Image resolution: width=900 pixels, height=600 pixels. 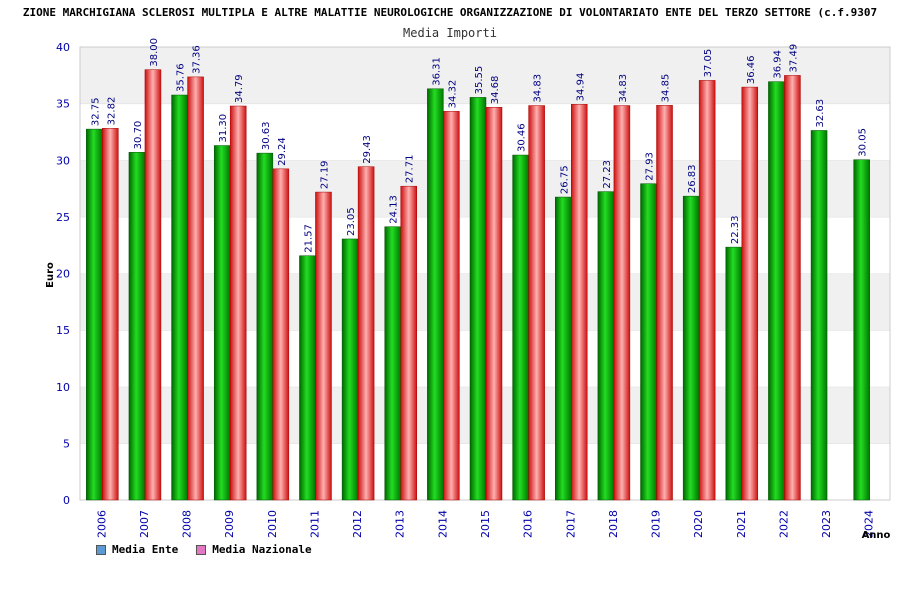 I want to click on x-tick-label: 2011, so click(x=314, y=524).